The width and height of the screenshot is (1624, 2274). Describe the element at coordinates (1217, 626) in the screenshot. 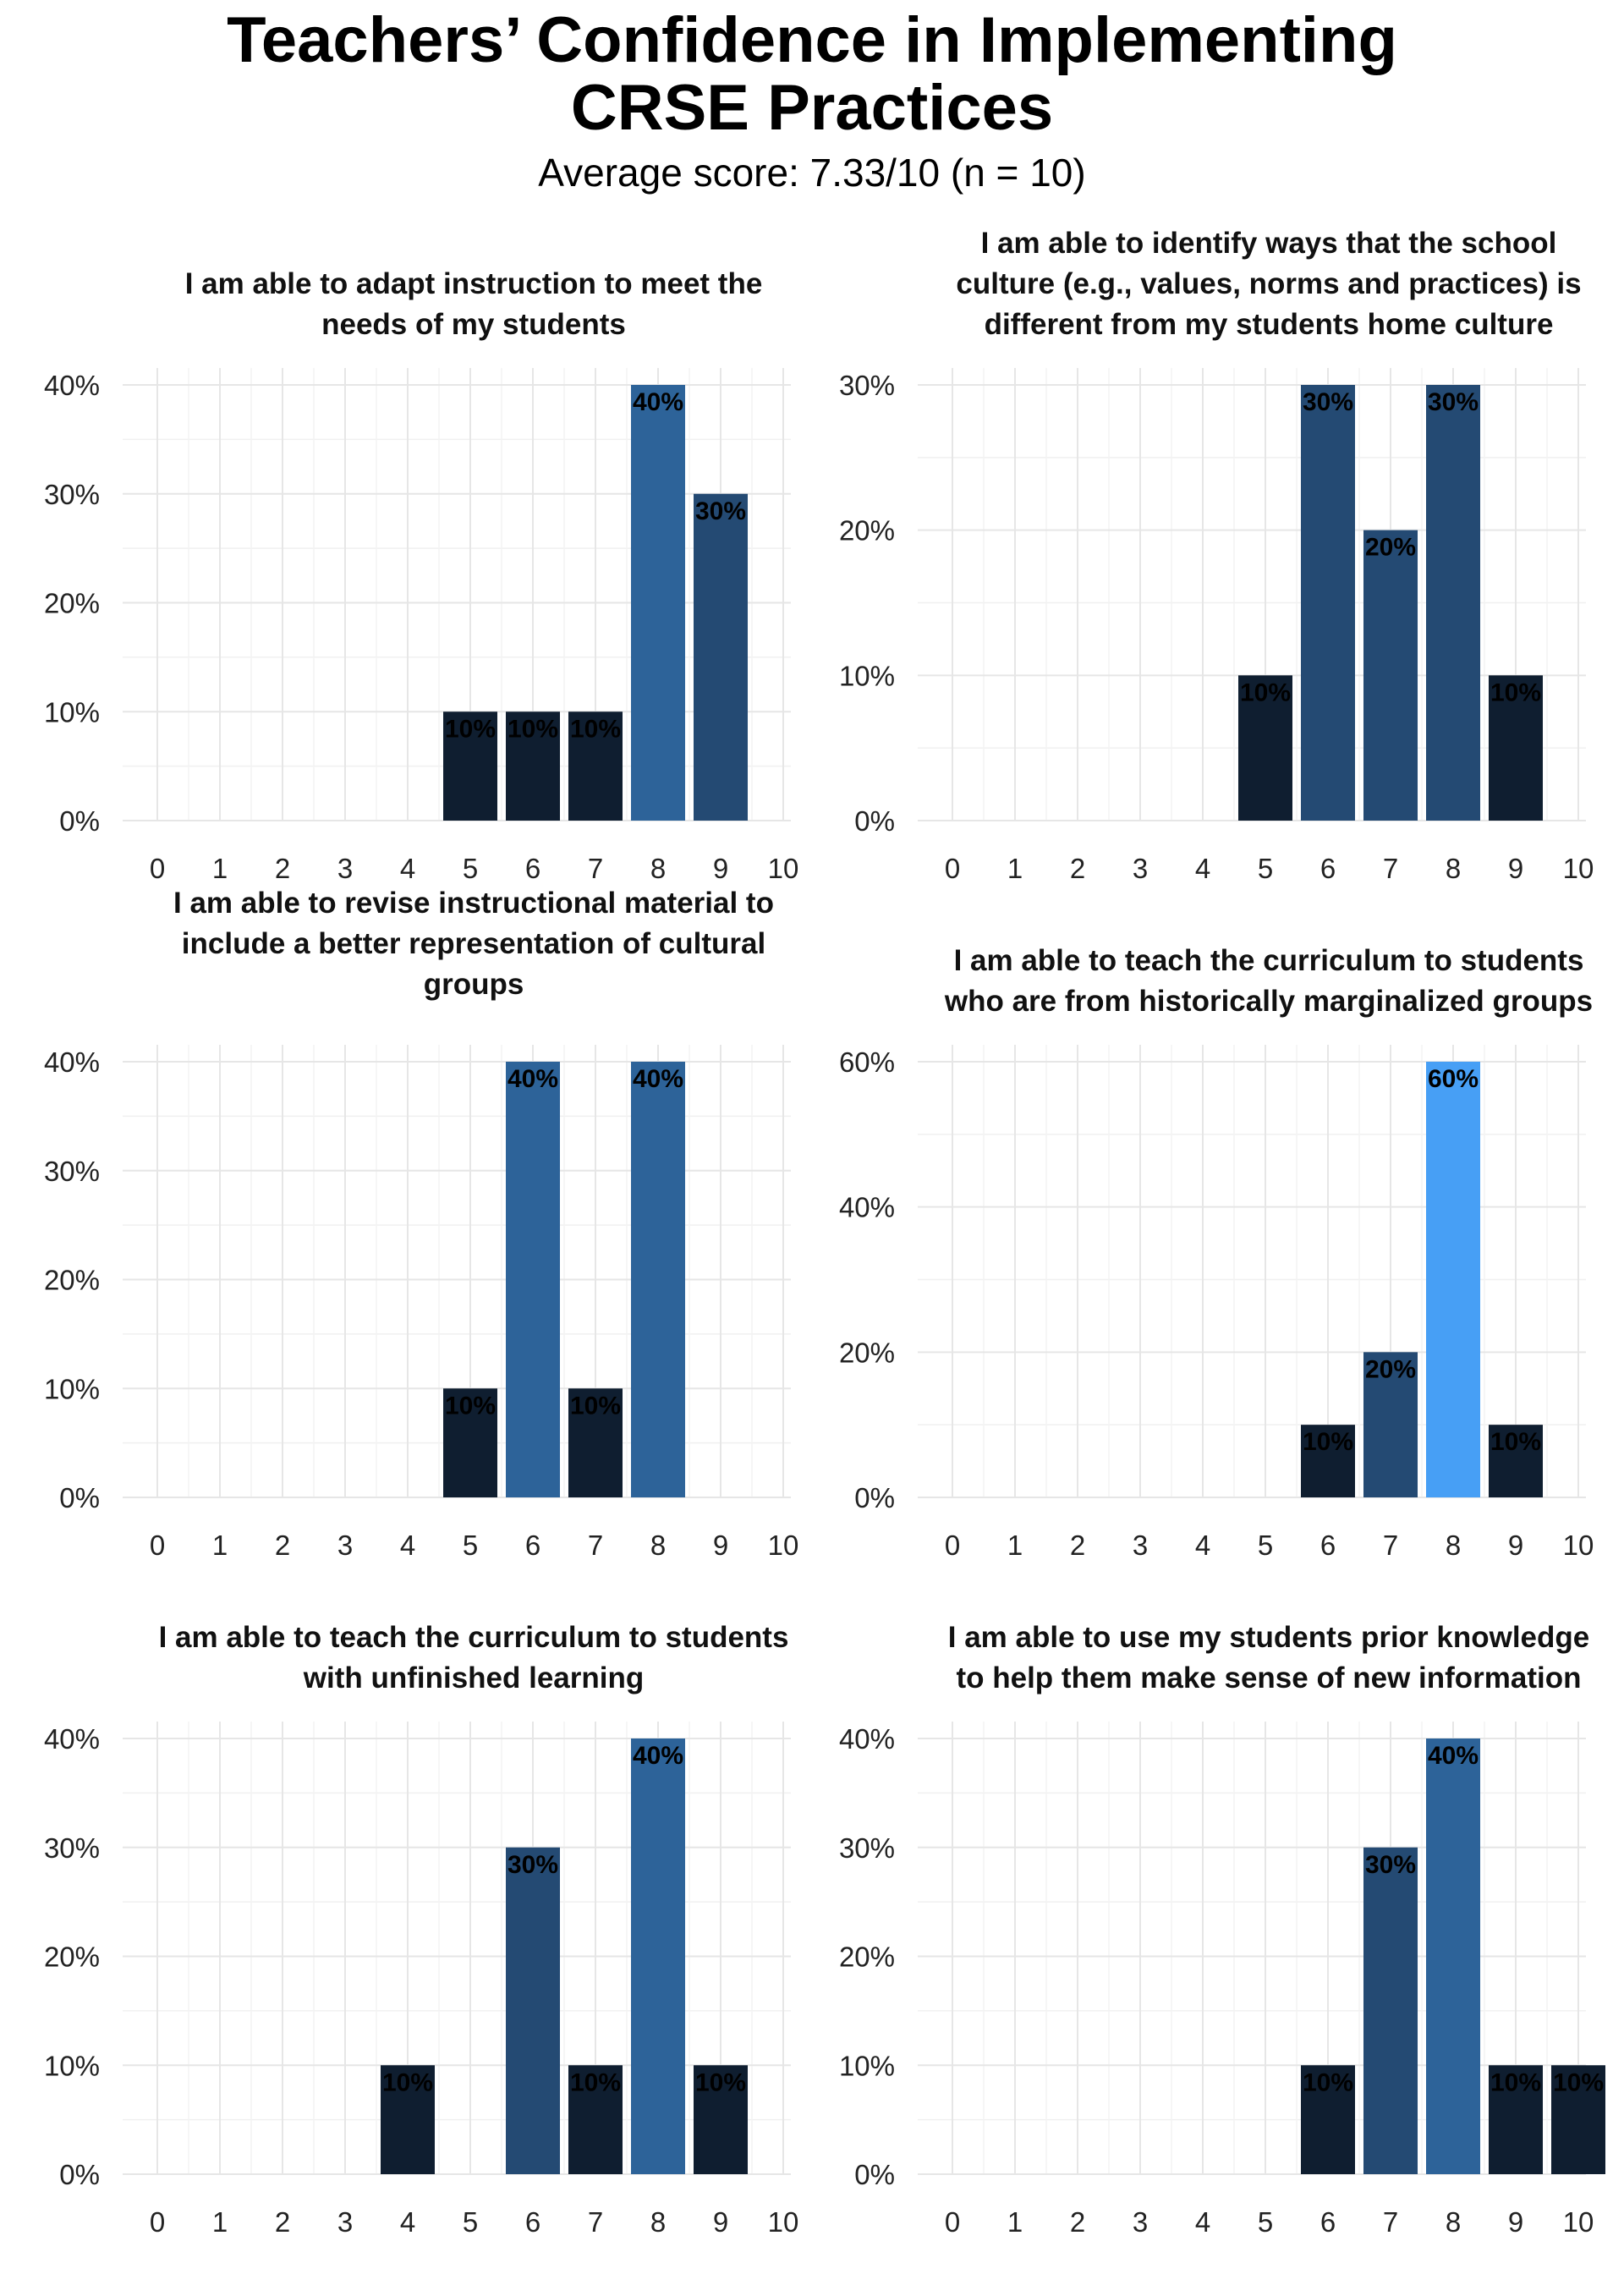

I see `chart-plot: 0% 10% 20% 30% 0 1 2 3 4 5 6 7 8 9 10 10% 30% 20% 30% 10%` at that location.